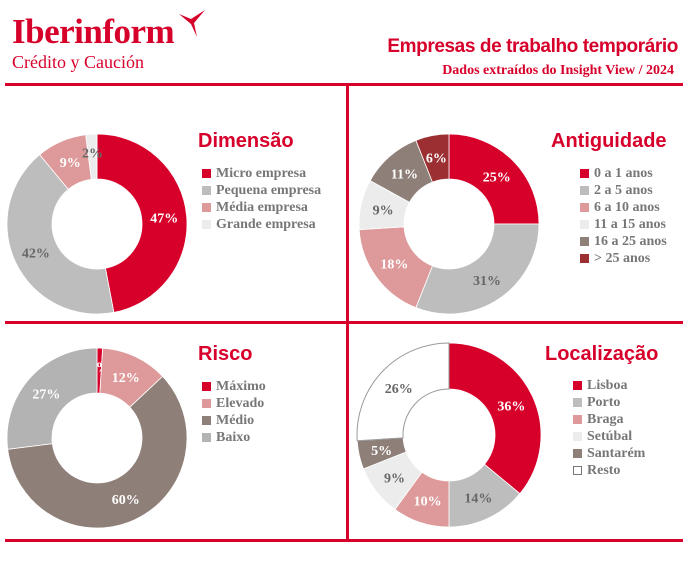 The height and width of the screenshot is (563, 698). I want to click on legend-item: Máximo, so click(234, 386).